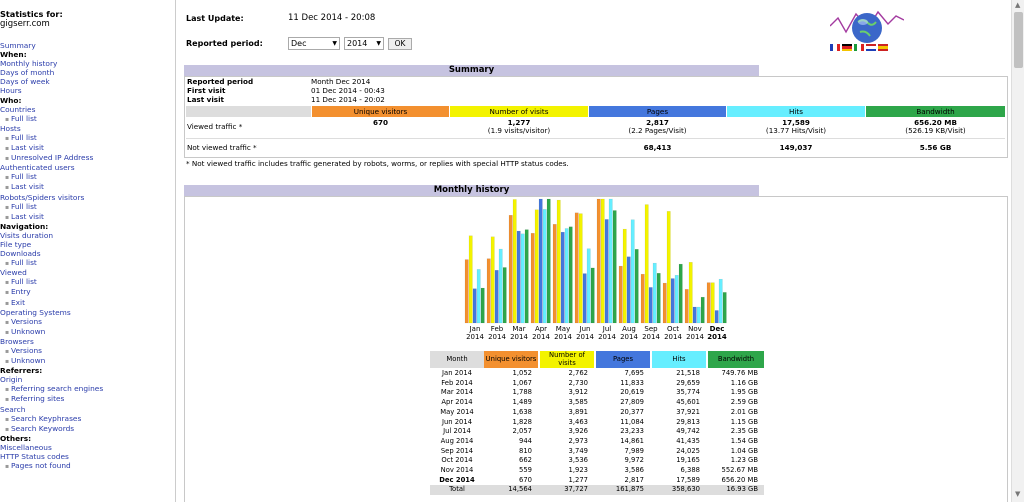 This screenshot has height=502, width=1024. Describe the element at coordinates (796, 147) in the screenshot. I see `notviewed-hits: 149,037` at that location.